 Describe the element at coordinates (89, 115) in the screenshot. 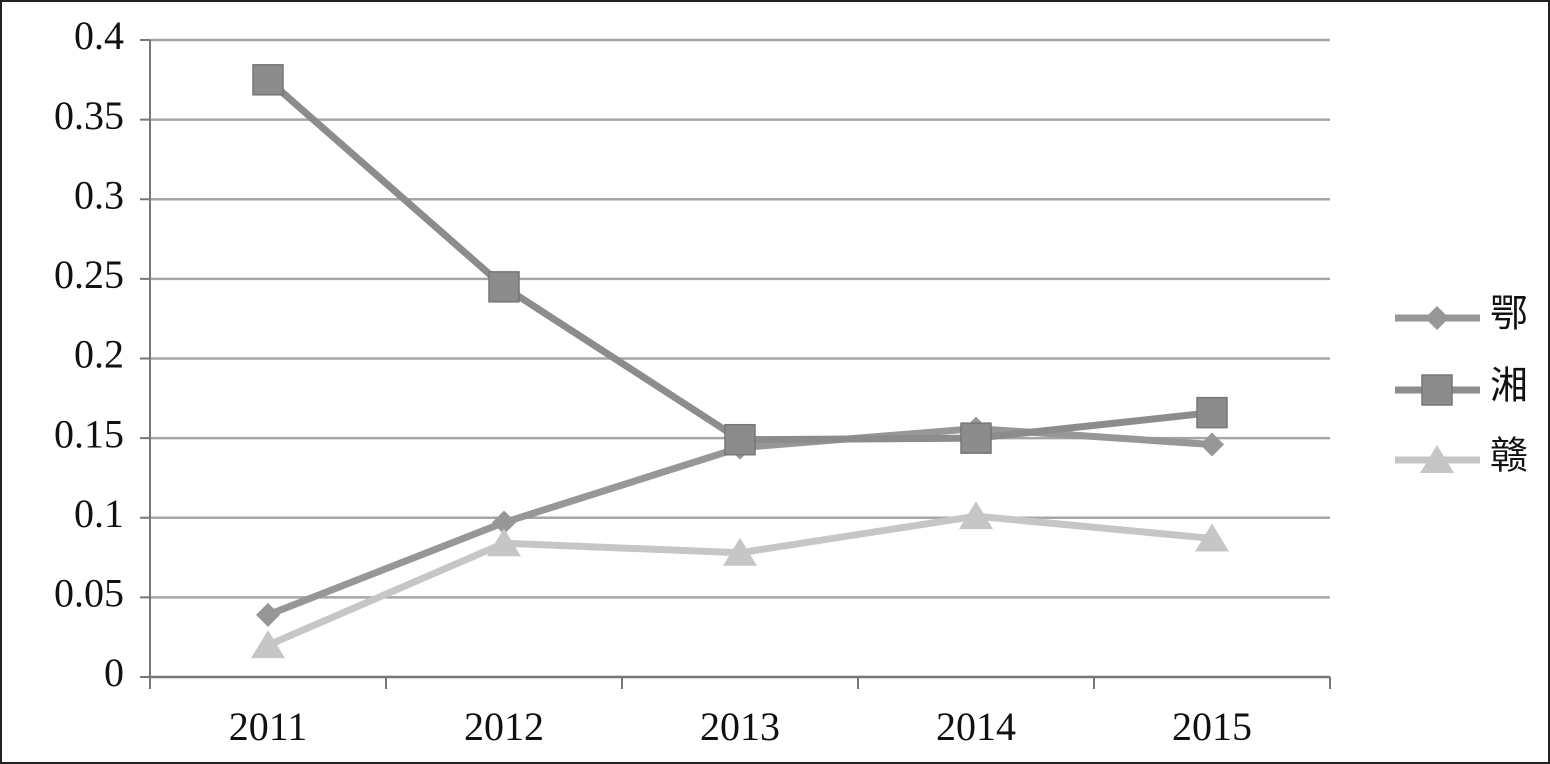

I see `y-tick-label: 0.35` at that location.